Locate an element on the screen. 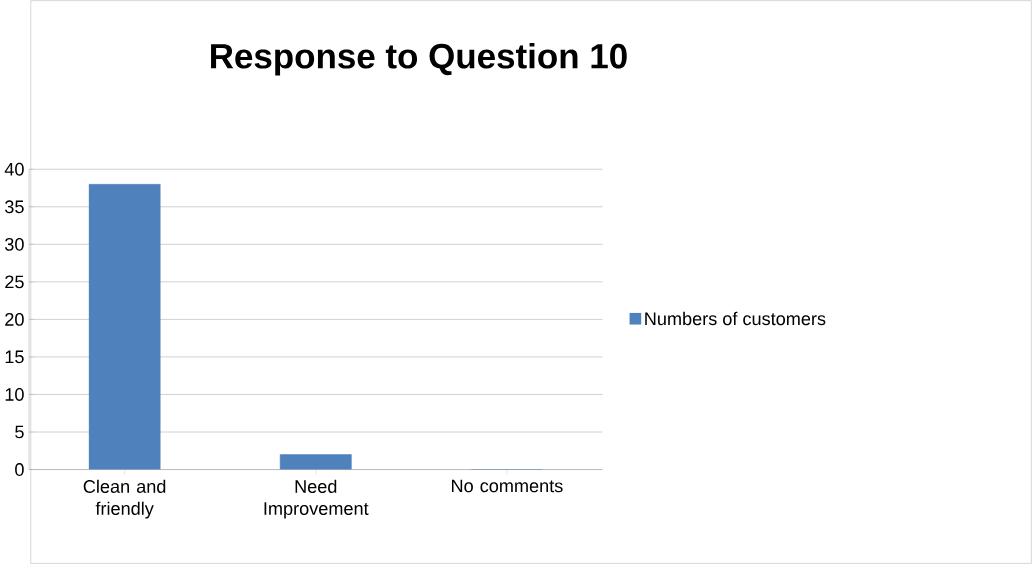 This screenshot has width=1032, height=564. y-tick-label: 40 is located at coordinates (14, 169).